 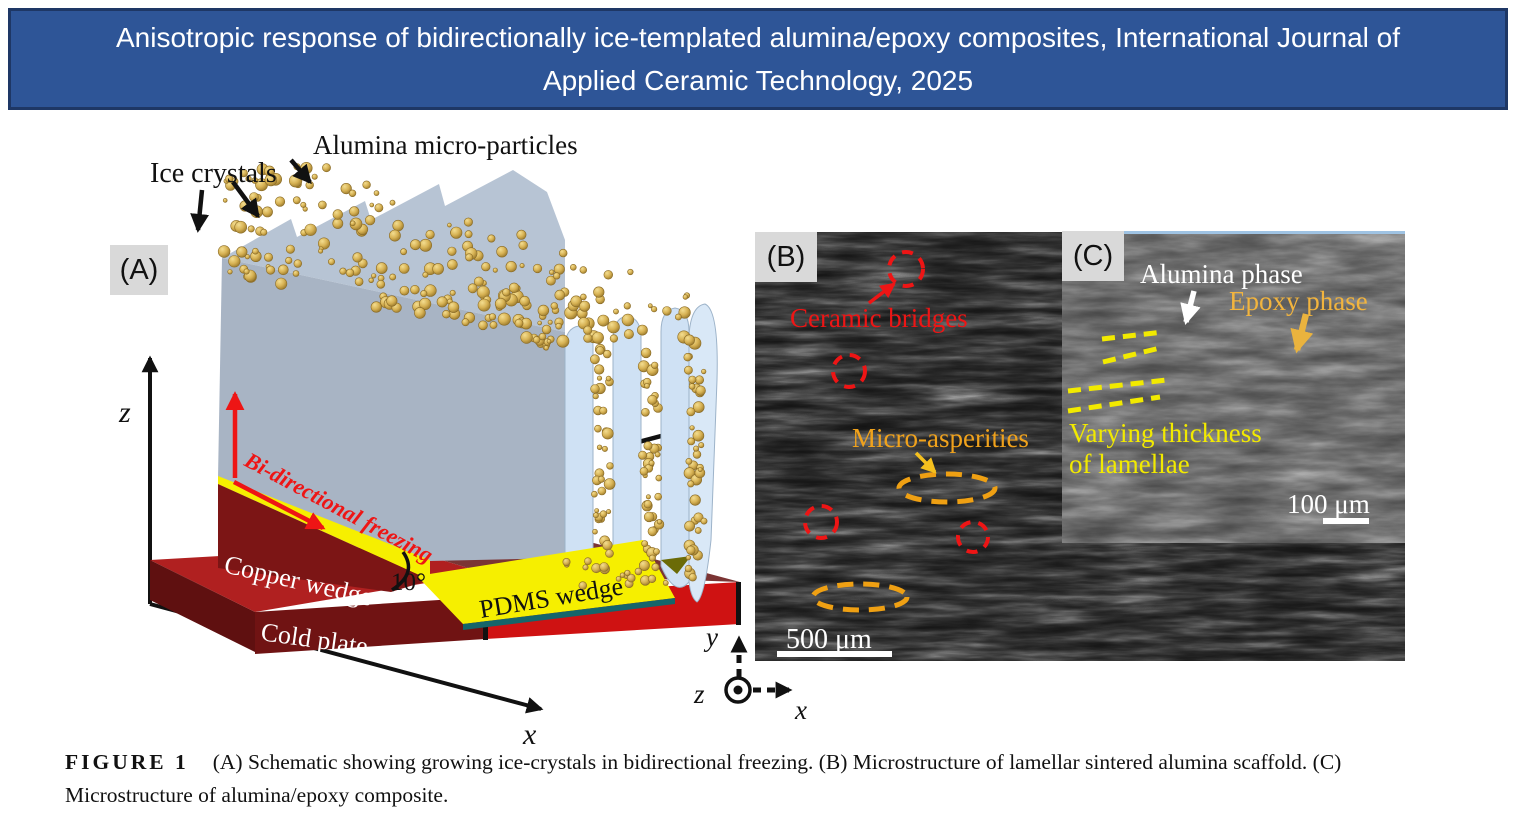 I want to click on wedge-angle-label: 10°, so click(x=408, y=582).